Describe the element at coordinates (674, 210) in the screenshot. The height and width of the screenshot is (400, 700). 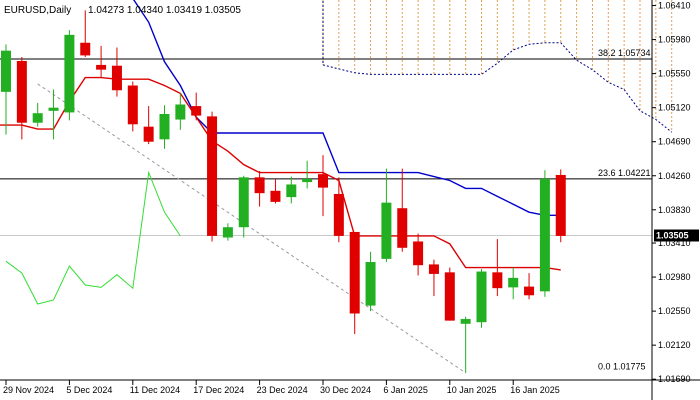
I see `y-tick-label: 1.03830` at that location.